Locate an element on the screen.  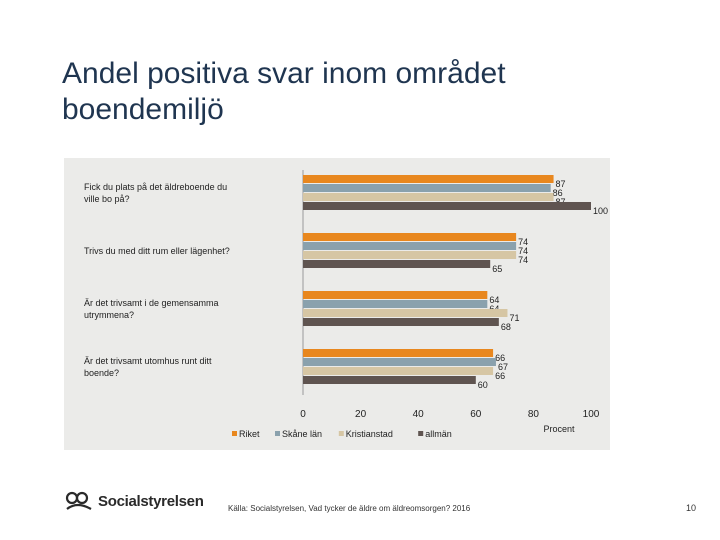
x-tick-label-20: 20 is located at coordinates (361, 414).